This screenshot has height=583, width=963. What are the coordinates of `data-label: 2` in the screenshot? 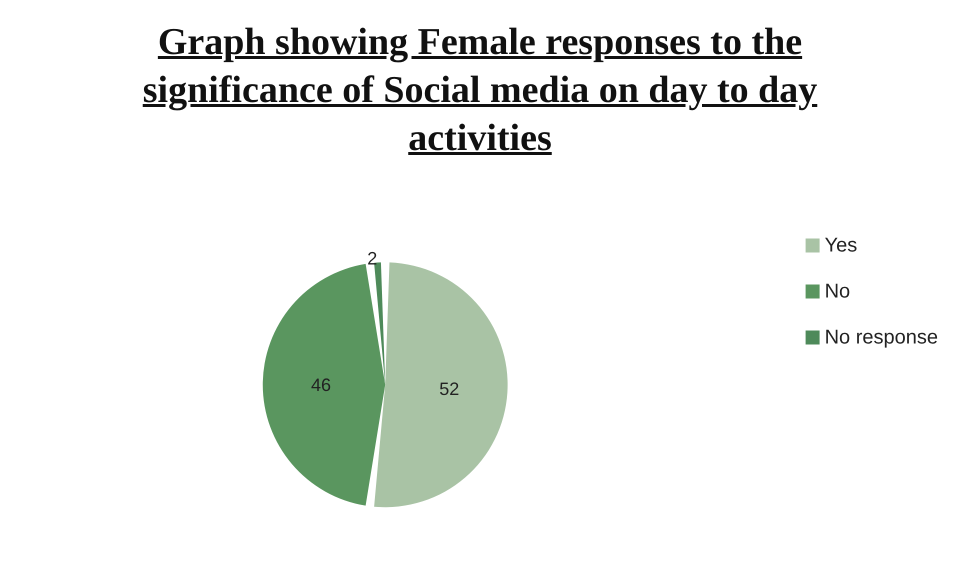 It's located at (372, 258).